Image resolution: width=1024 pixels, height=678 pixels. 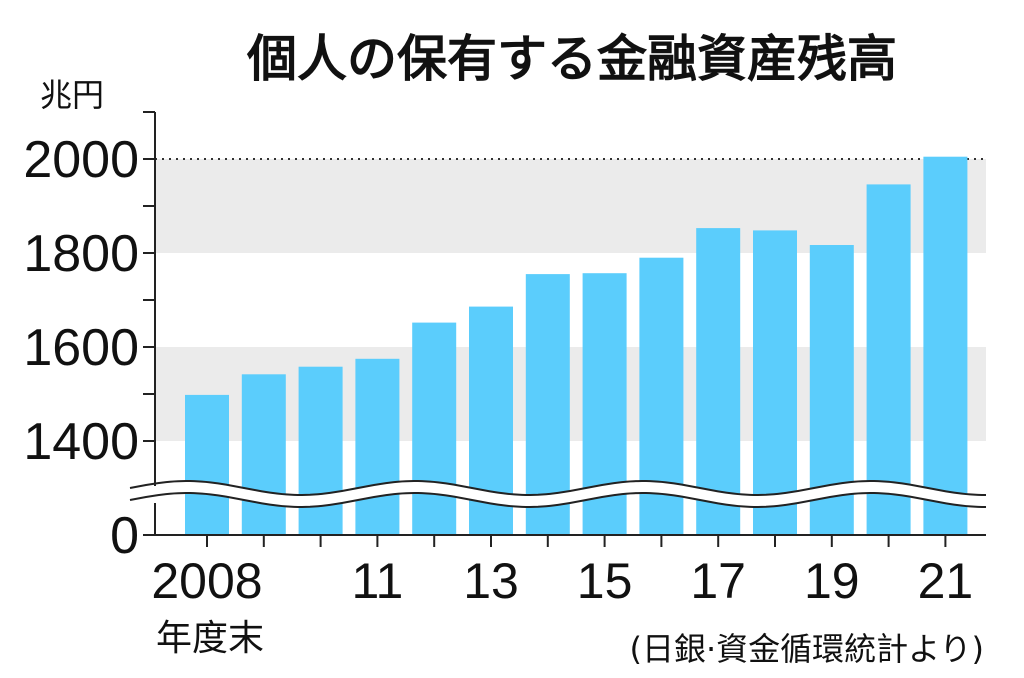 What do you see at coordinates (207, 464) in the screenshot?
I see `bar-2008` at bounding box center [207, 464].